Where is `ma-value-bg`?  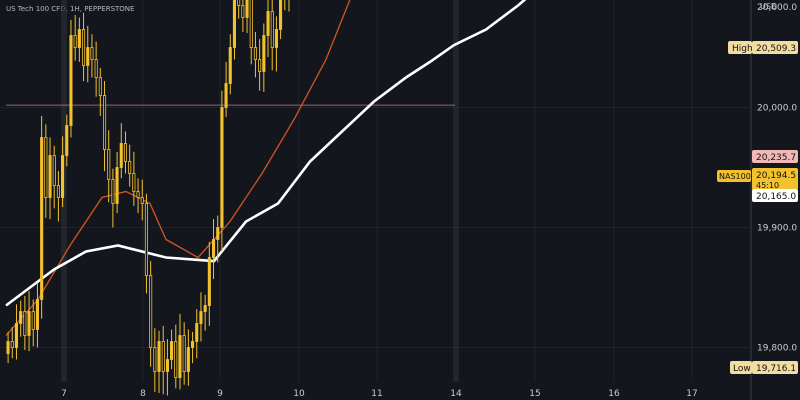
ma-value-bg is located at coordinates (775, 195).